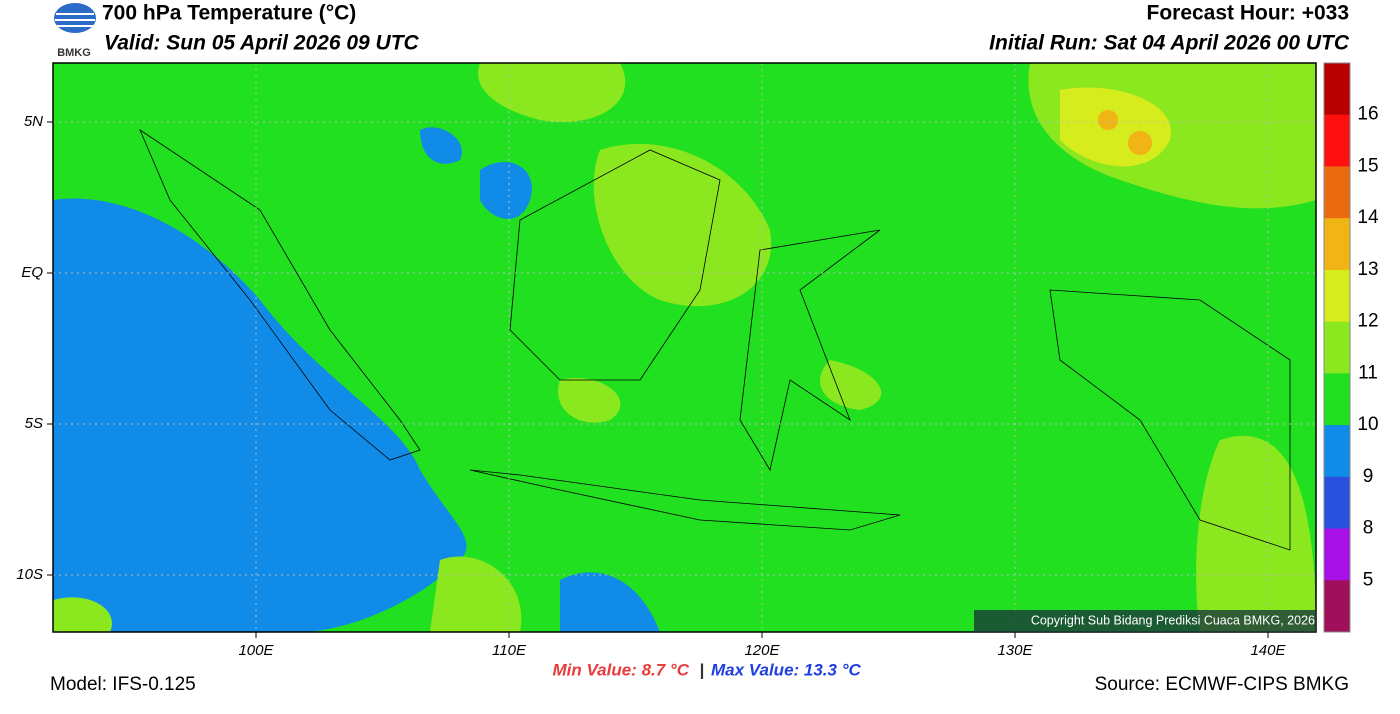  What do you see at coordinates (1367, 165) in the screenshot?
I see `colorbar-label: 15` at bounding box center [1367, 165].